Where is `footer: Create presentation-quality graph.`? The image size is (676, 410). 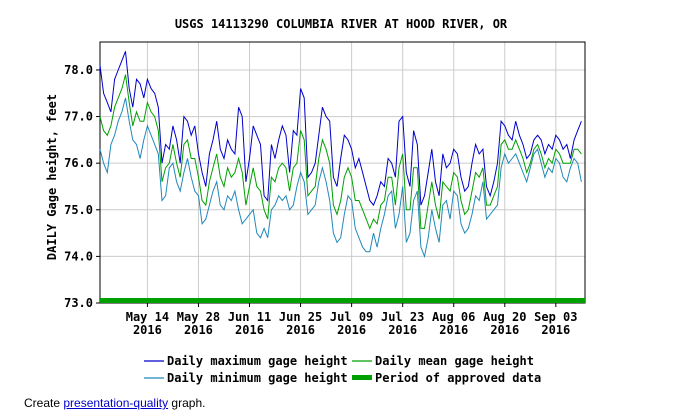
footer: Create presentation-quality graph. is located at coordinates (114, 403).